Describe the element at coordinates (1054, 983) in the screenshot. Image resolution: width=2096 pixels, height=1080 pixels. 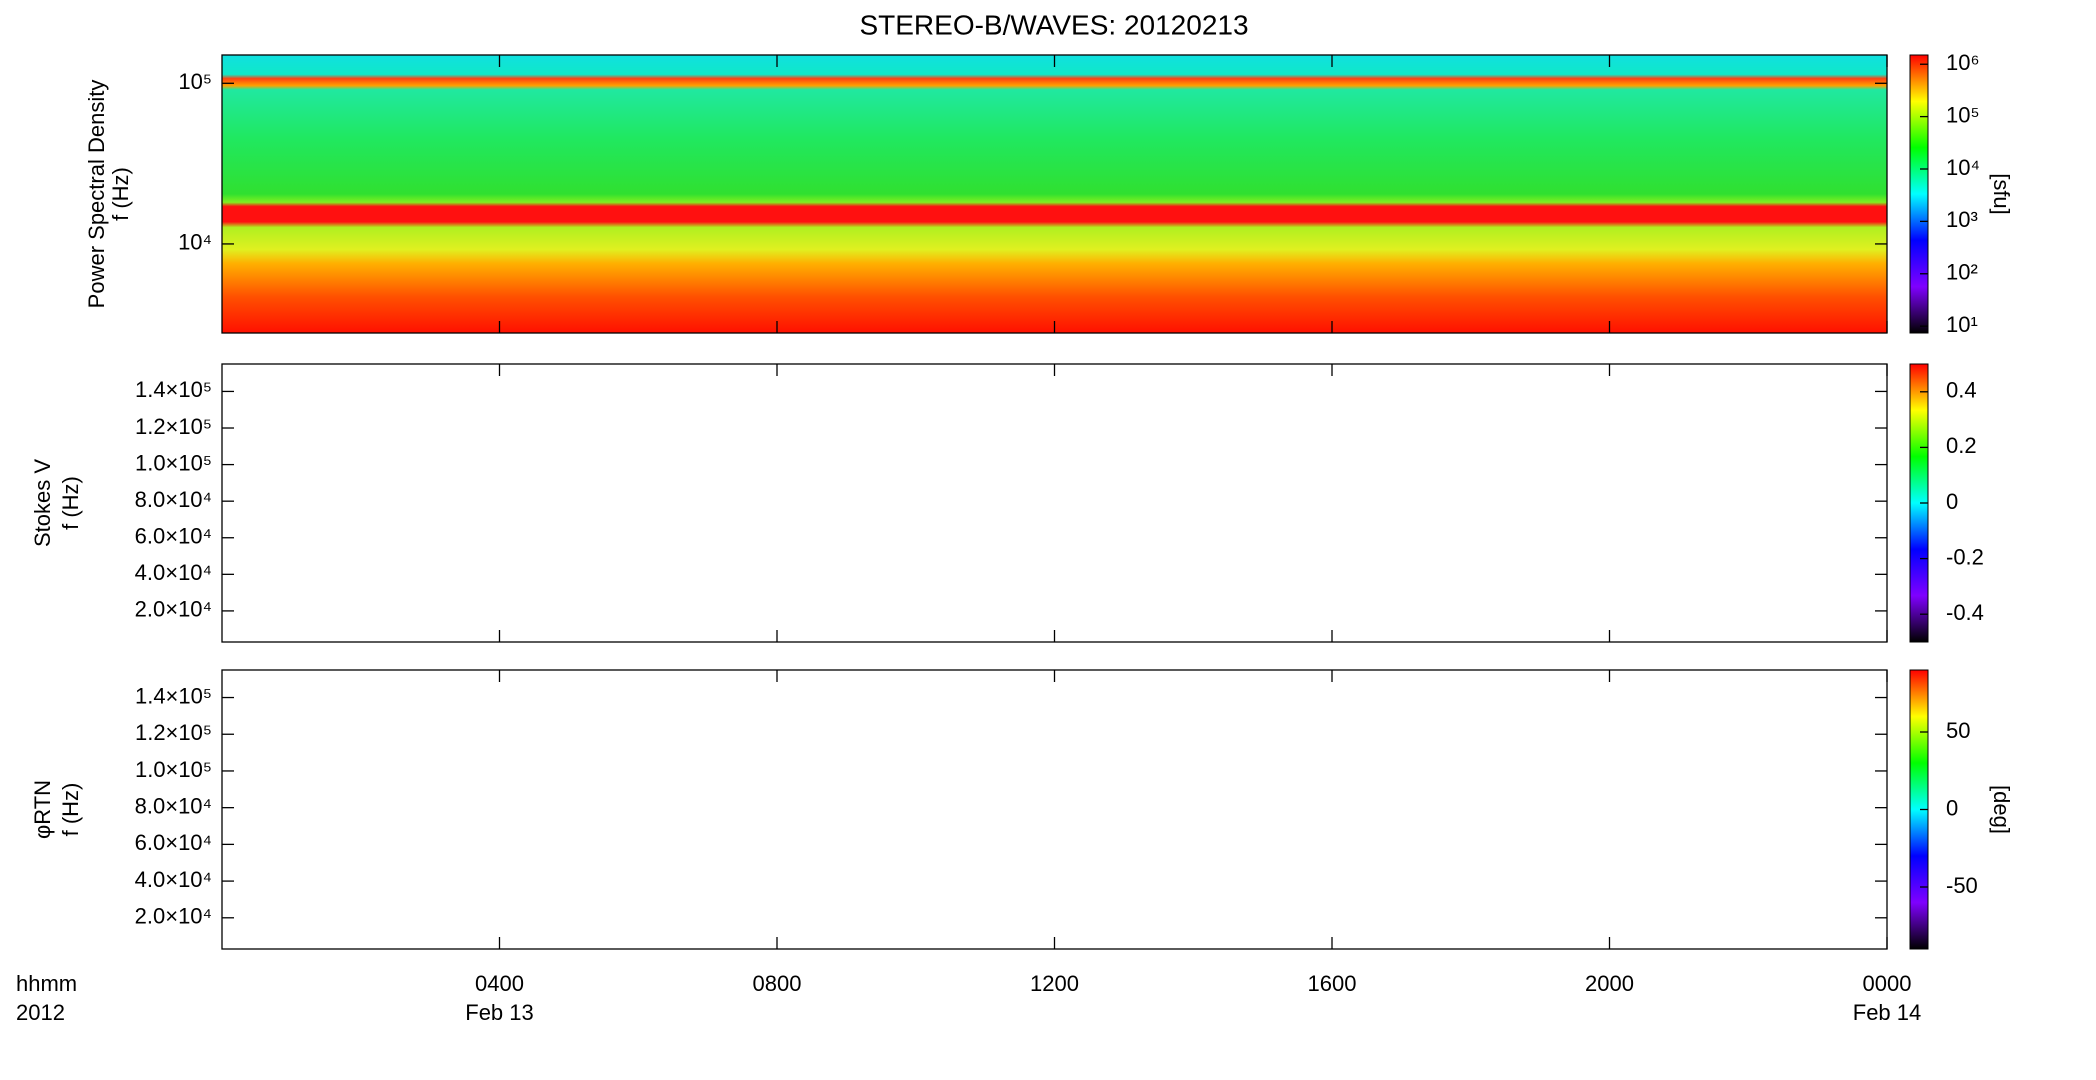
I see `x-tick-label: 1200` at that location.